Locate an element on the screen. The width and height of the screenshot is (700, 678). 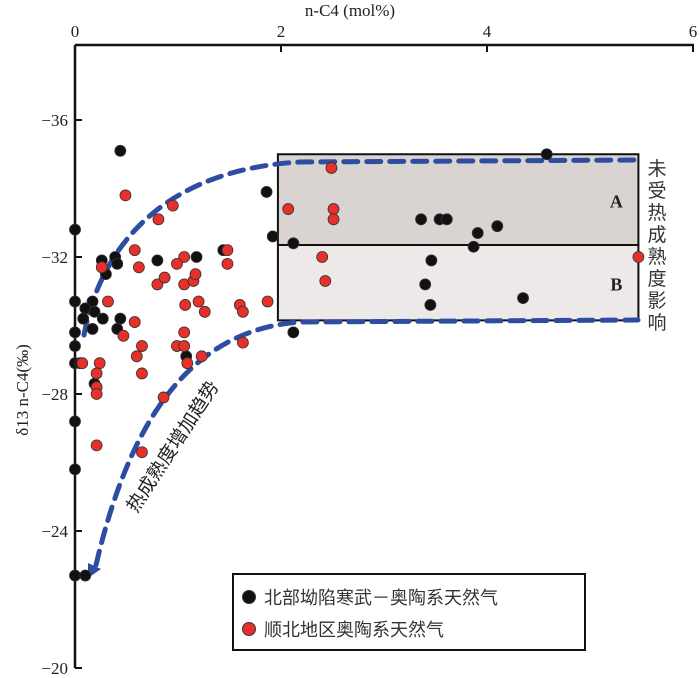
y-tick-label: −20 is located at coordinates (54, 668).